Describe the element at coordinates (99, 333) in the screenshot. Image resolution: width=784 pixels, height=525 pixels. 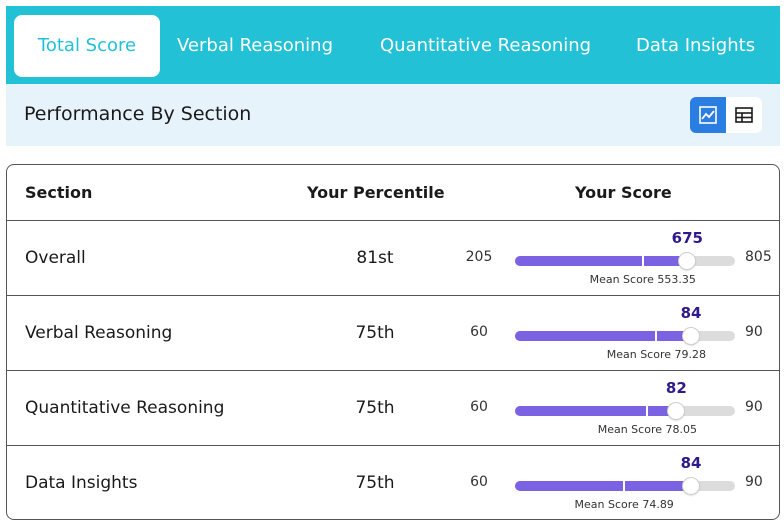
I see `section-name: Verbal Reasoning` at that location.